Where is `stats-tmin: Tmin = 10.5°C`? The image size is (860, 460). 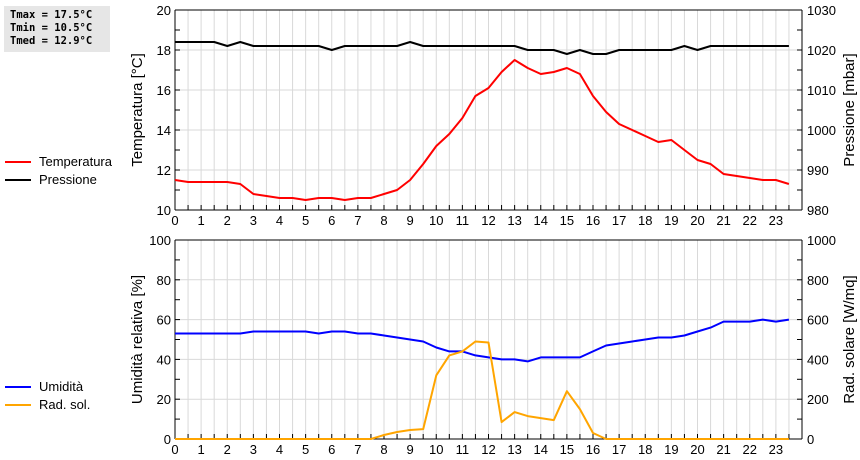
stats-tmin: Tmin = 10.5°C is located at coordinates (51, 28).